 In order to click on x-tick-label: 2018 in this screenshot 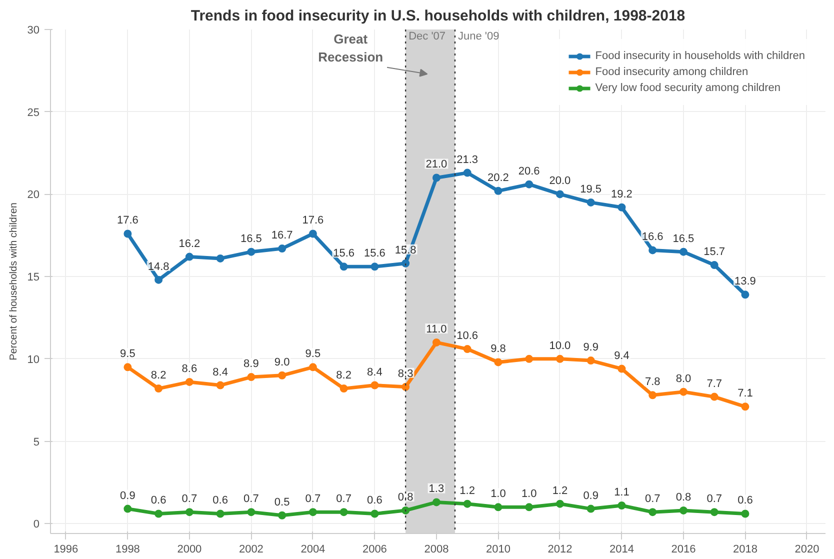, I will do `click(745, 550)`.